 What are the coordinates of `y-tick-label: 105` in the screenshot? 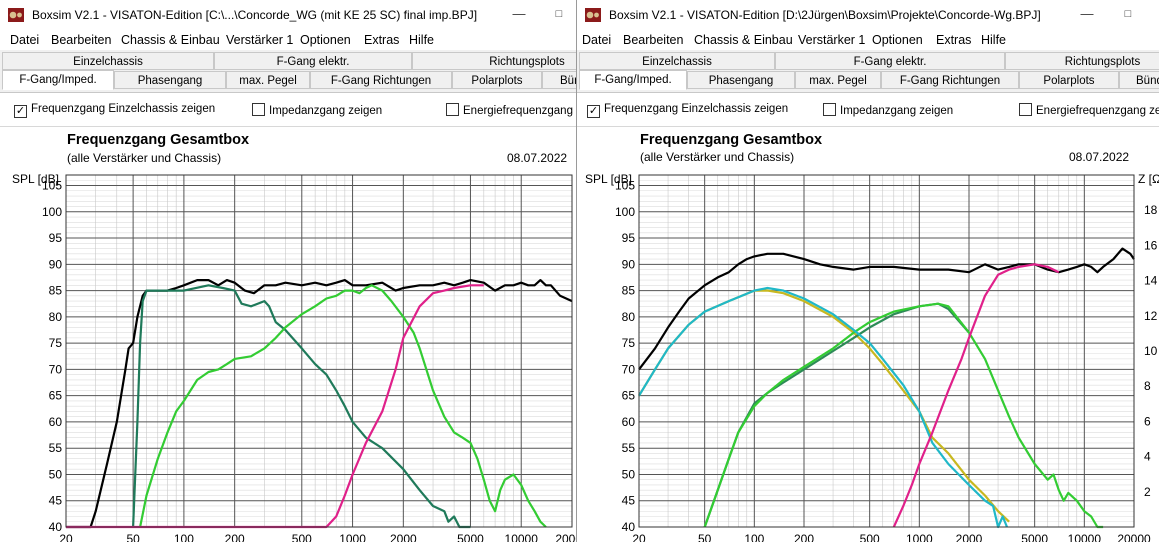 It's located at (625, 186).